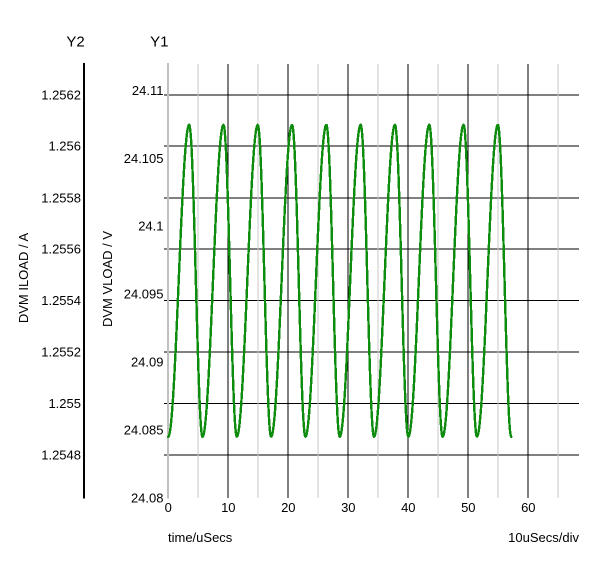  Describe the element at coordinates (543, 537) in the screenshot. I see `svg-text: 10uSecs/div` at that location.